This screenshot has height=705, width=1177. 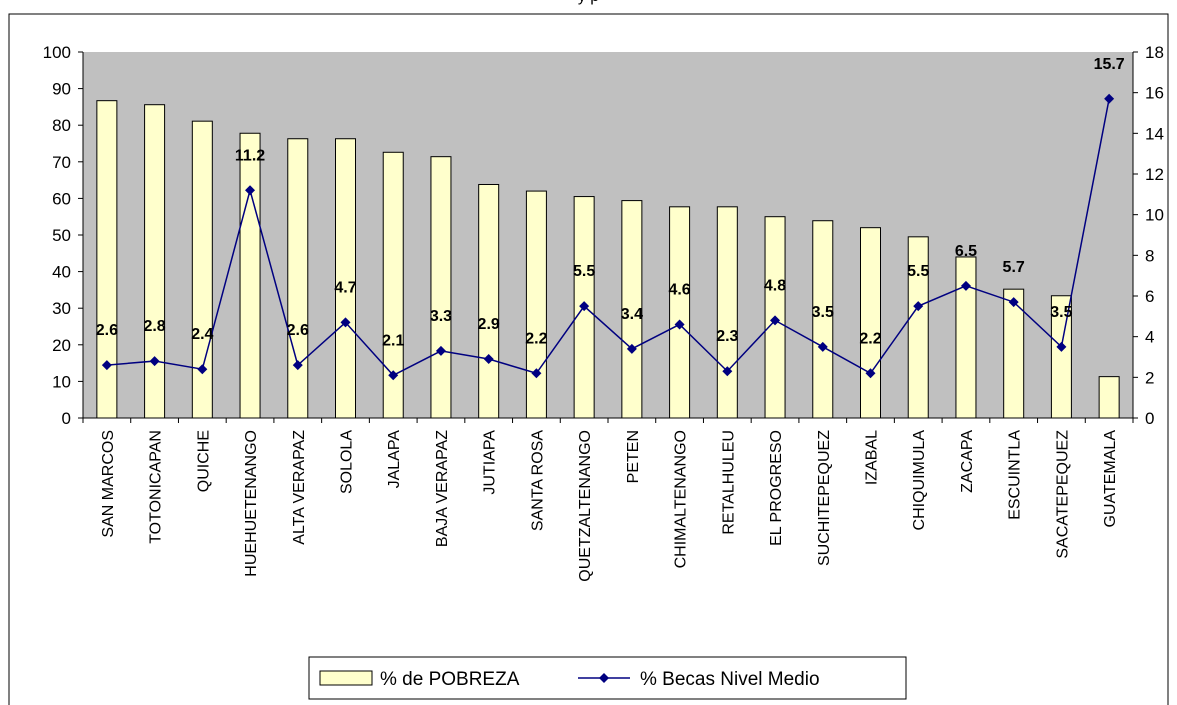 I want to click on category-label: CHIQUIMULA, so click(x=919, y=480).